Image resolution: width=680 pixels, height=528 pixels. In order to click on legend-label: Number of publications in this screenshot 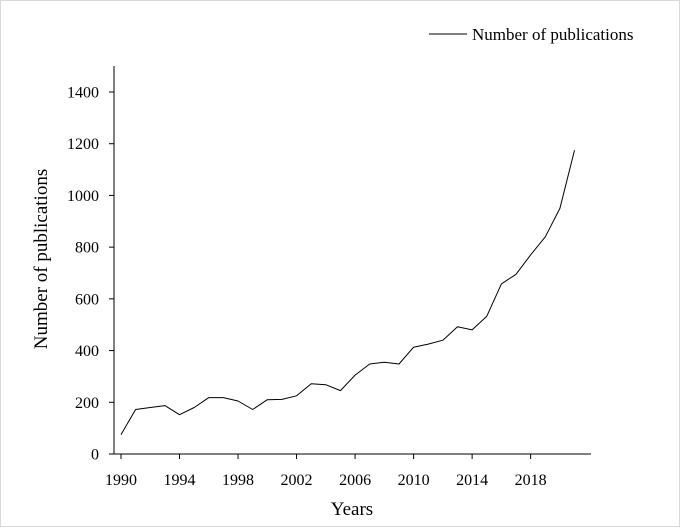, I will do `click(552, 34)`.